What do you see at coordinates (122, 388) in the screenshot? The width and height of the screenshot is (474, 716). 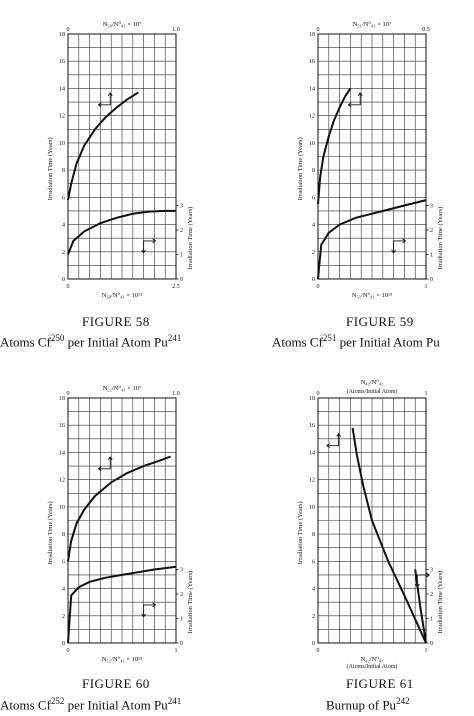 I see `top-axis-label: N₅₂/N⁰₄₁ × 10⁷` at bounding box center [122, 388].